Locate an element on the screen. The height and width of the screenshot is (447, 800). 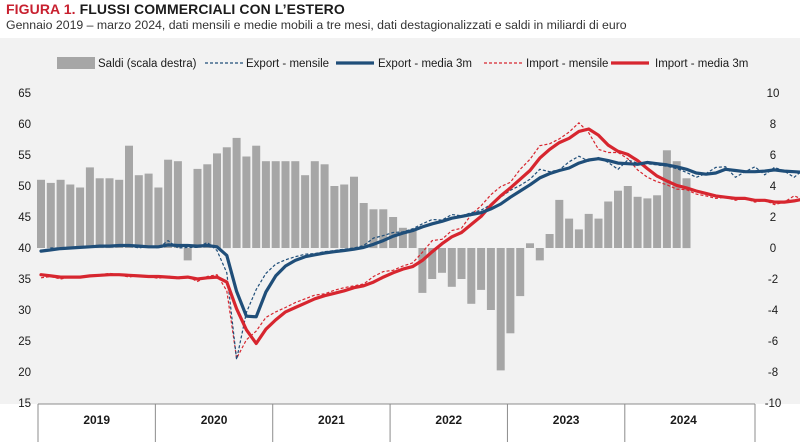
year-label-2024: 2024 is located at coordinates (683, 420).